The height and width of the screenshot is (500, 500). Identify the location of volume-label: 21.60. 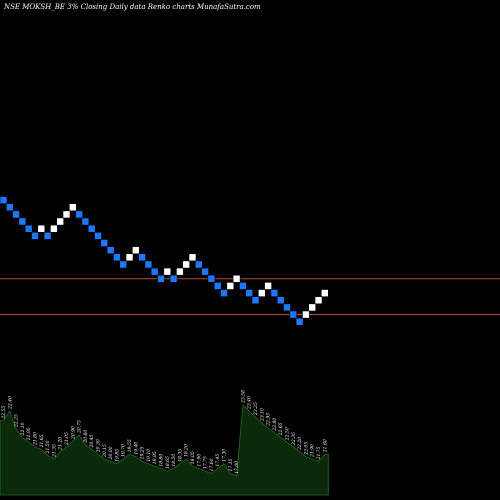
(325, 446).